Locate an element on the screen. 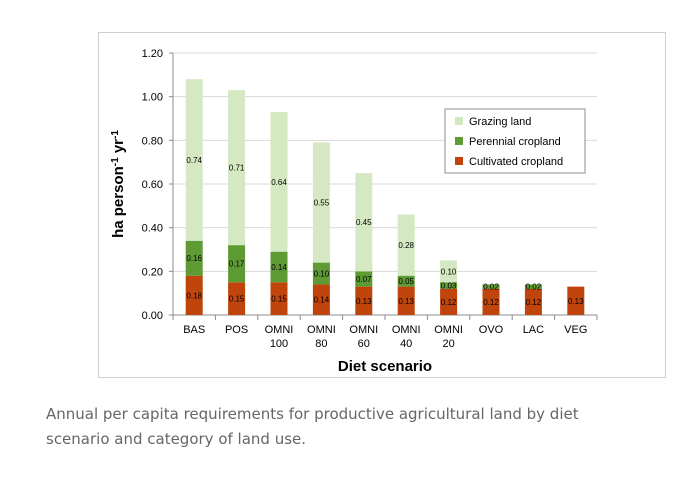  x-tick-label: BAS is located at coordinates (194, 330).